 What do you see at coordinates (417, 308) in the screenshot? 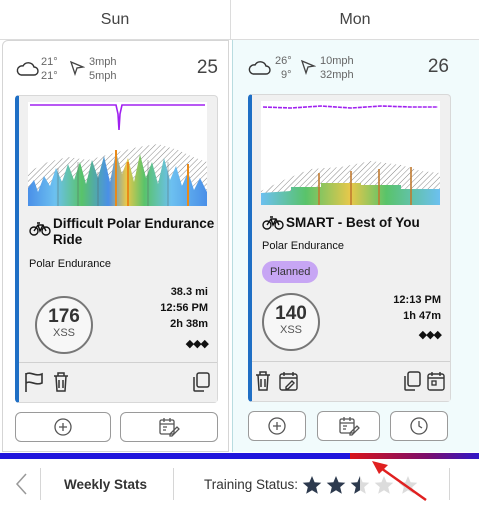
I see `workout-stats: 12:13 PM 1h 47m` at bounding box center [417, 308].